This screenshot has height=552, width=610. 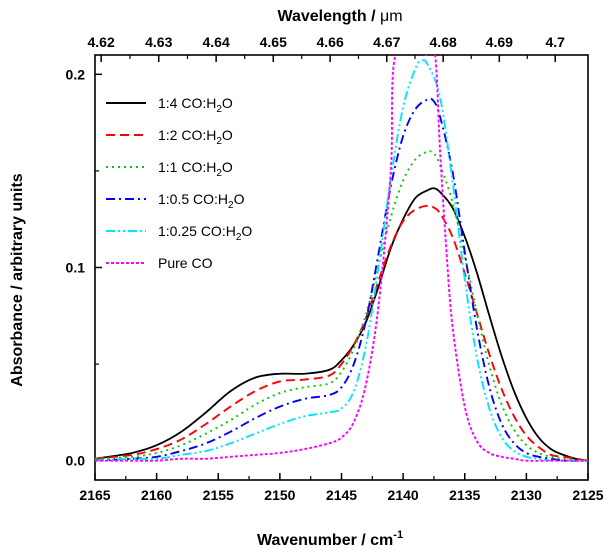 I want to click on top-tick-label: 4.67, so click(x=386, y=42).